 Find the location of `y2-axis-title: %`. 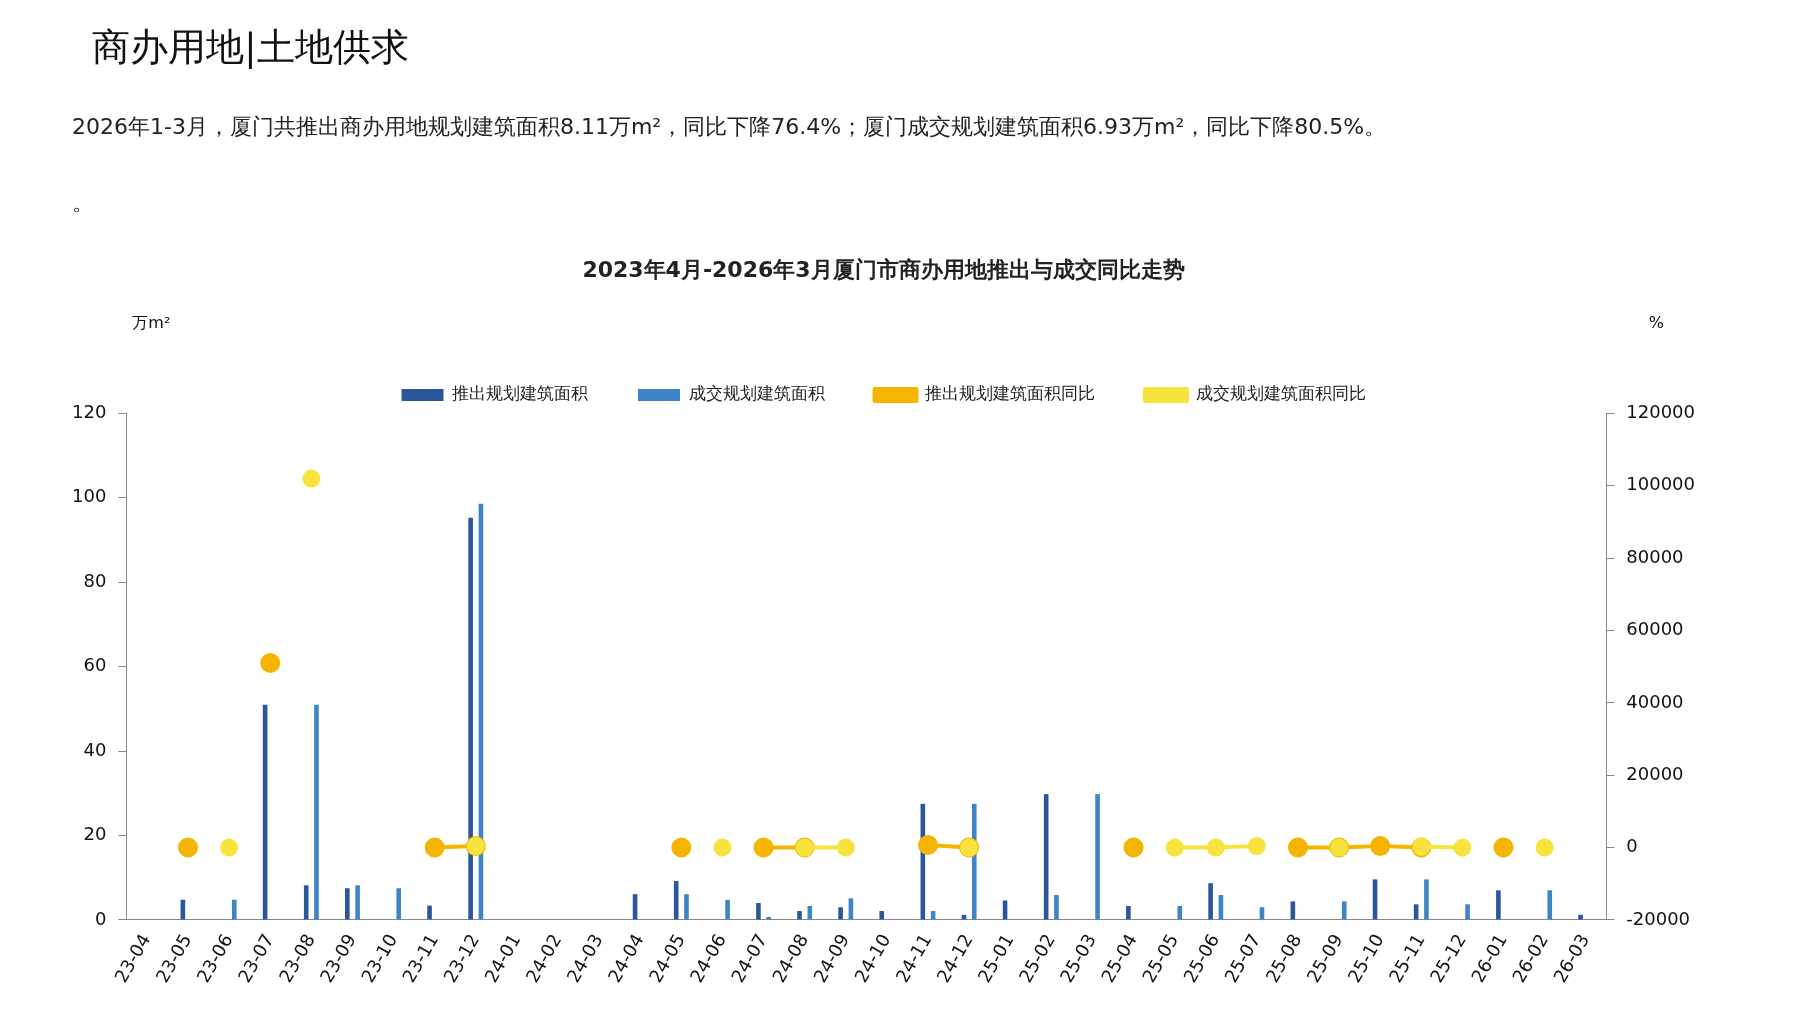

y2-axis-title: % is located at coordinates (1656, 322).